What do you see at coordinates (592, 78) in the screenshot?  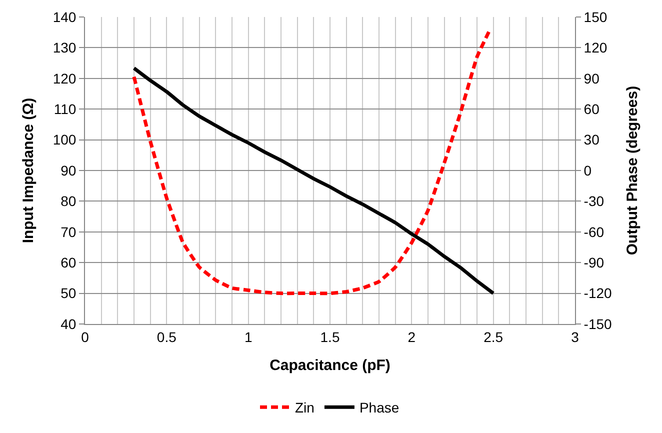 I see `y2-tick-label: 90` at bounding box center [592, 78].